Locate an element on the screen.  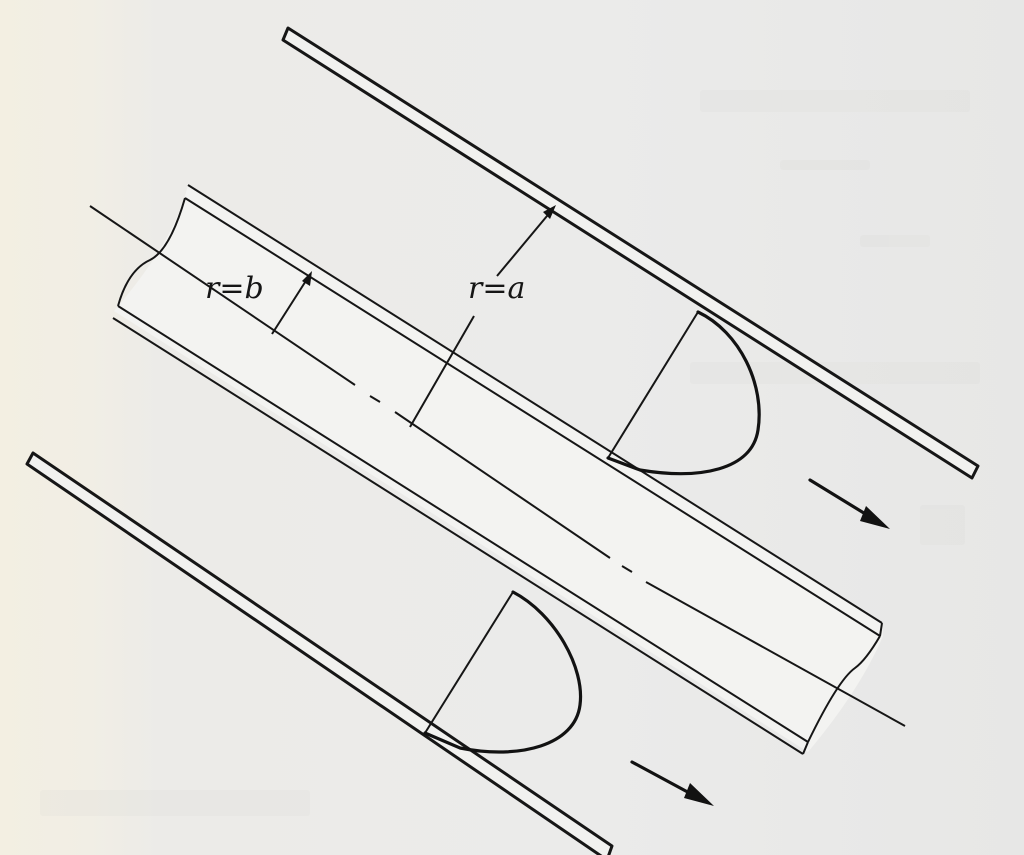
velocity-profile-lower is located at coordinates (503, 672).